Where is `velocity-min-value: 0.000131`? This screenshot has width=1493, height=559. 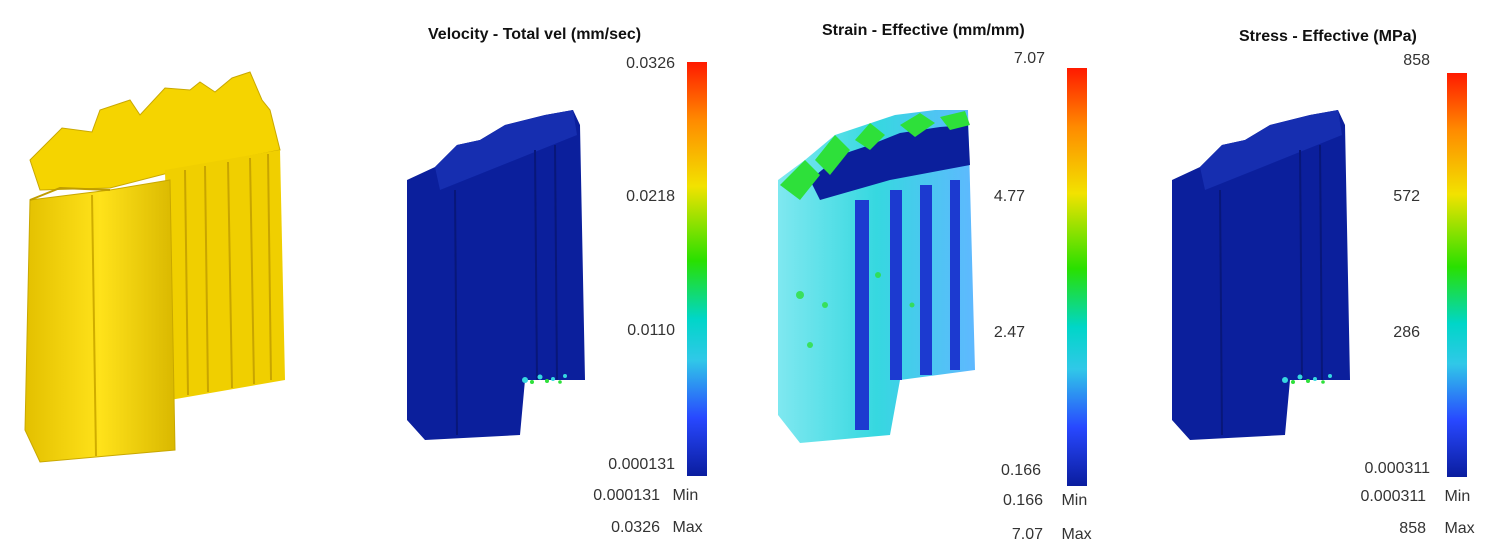 velocity-min-value: 0.000131 is located at coordinates (626, 495).